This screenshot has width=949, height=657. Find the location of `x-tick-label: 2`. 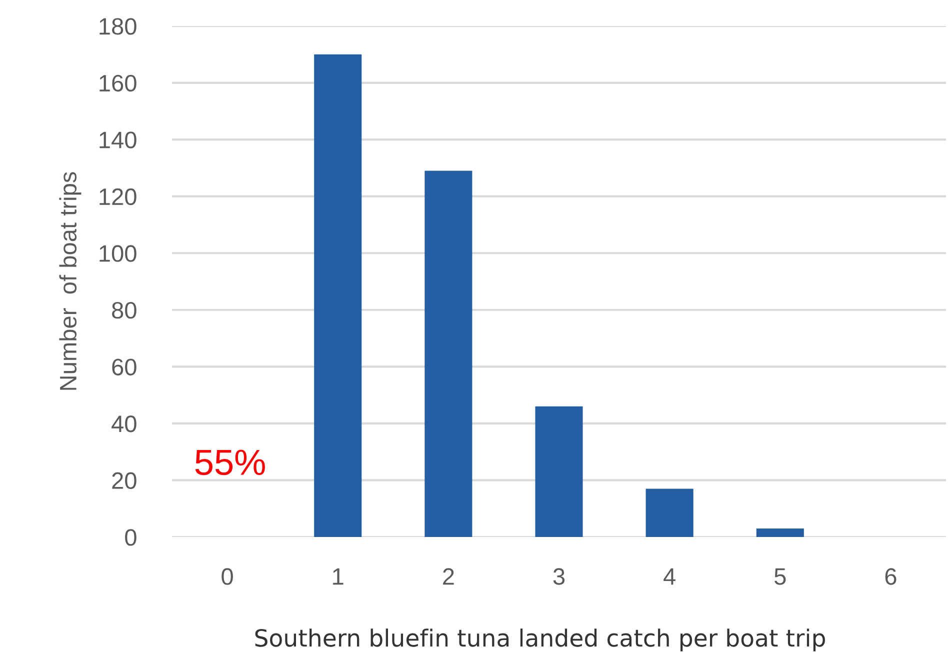

x-tick-label: 2 is located at coordinates (448, 576).